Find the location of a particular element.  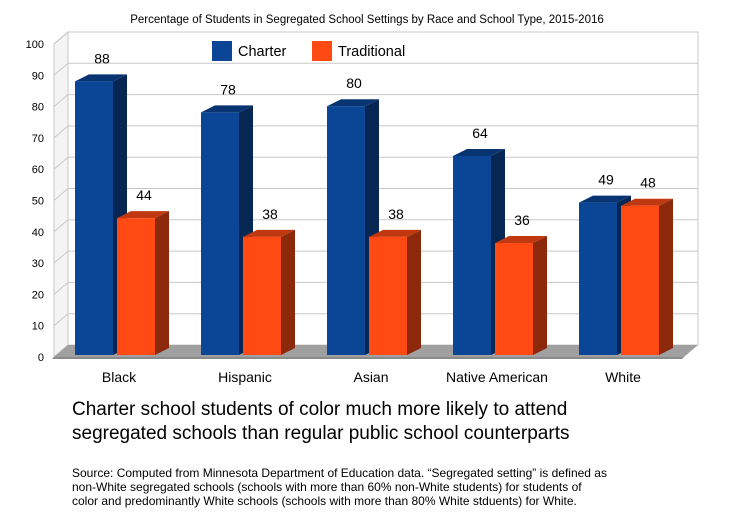

y-tick-label: 90 is located at coordinates (38, 76).